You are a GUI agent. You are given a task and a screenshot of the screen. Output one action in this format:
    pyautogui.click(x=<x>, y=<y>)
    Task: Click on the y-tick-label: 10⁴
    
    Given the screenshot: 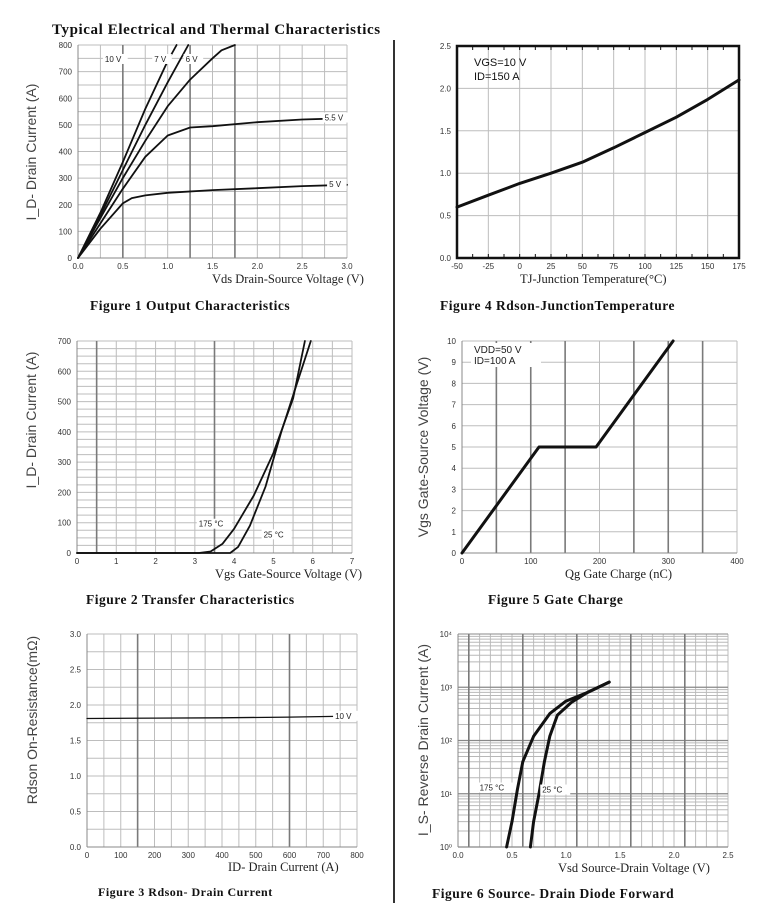 What is the action you would take?
    pyautogui.click(x=446, y=634)
    